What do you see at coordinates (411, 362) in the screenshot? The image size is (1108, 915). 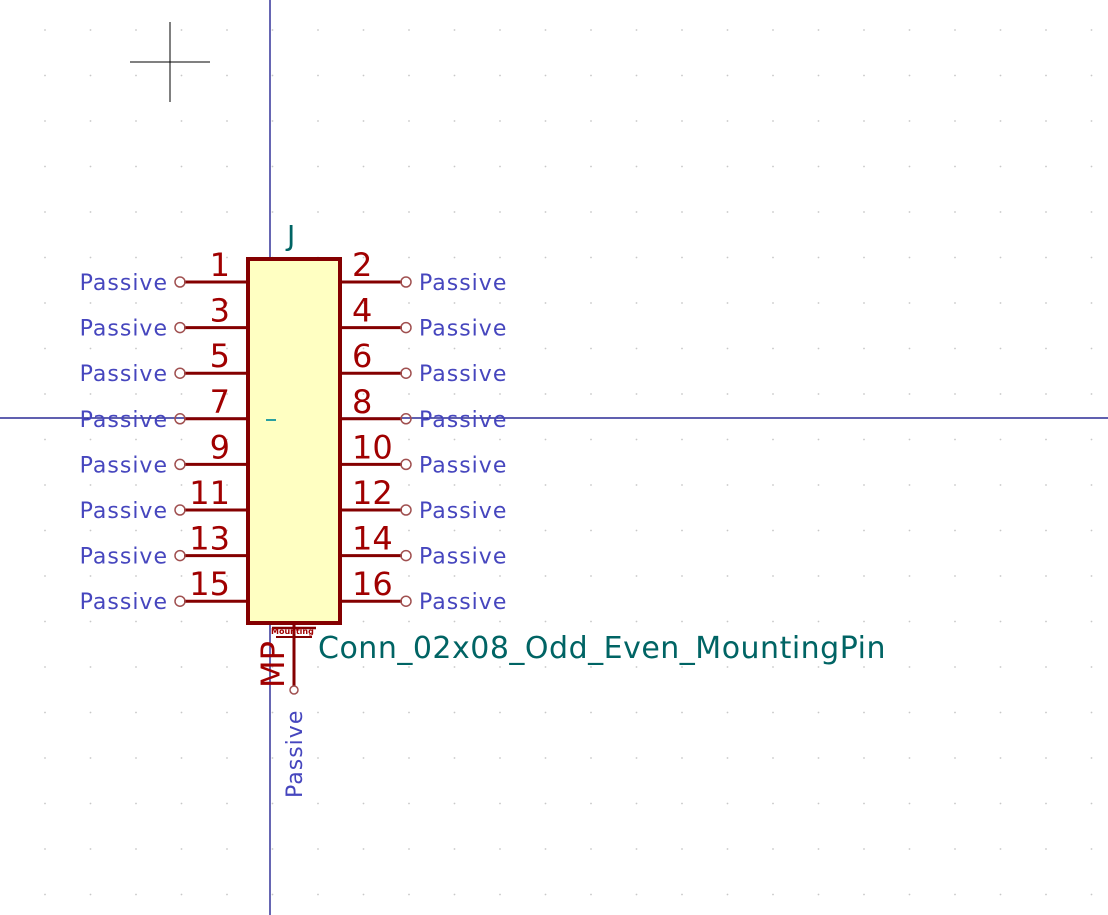 I see `pin-6: 6 Passive` at bounding box center [411, 362].